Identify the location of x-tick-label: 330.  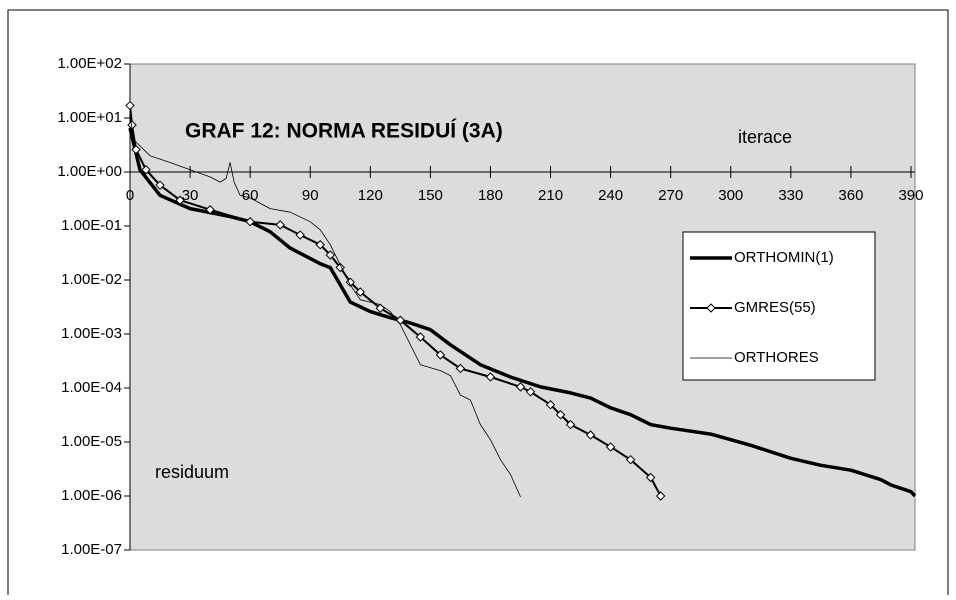
(790, 195).